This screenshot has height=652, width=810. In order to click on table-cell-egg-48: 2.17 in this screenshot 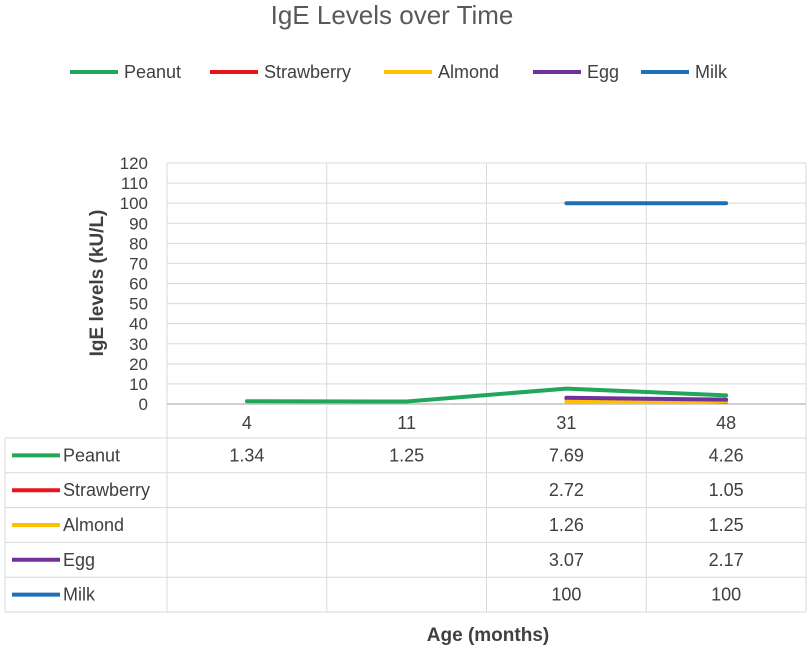, I will do `click(726, 560)`.